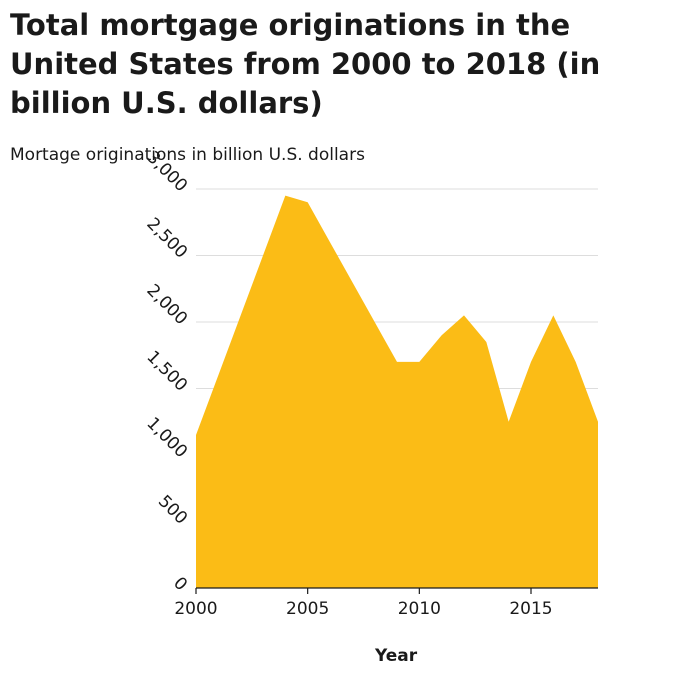 The image size is (678, 676). I want to click on x-axis: 2000 2005 2010 2015, so click(386, 603).